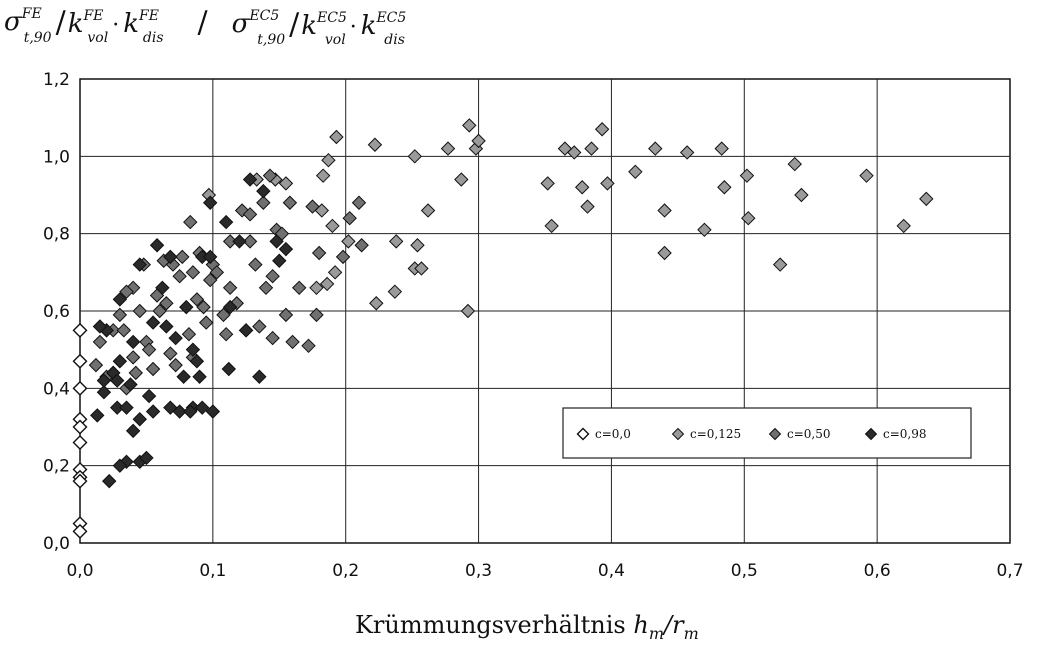 The height and width of the screenshot is (650, 1047). I want to click on series-diamond-dark, so click(192, 330).